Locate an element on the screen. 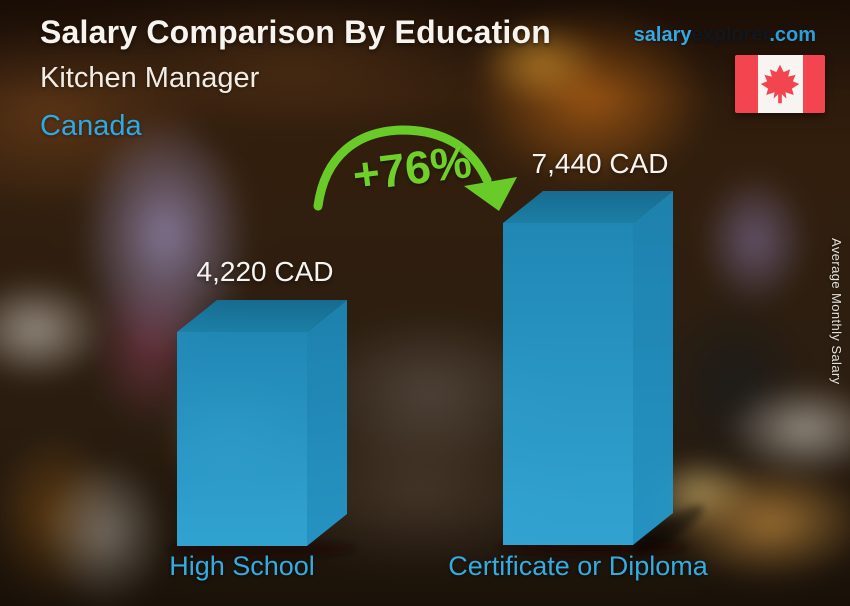  brand-part-com: .com is located at coordinates (792, 35).